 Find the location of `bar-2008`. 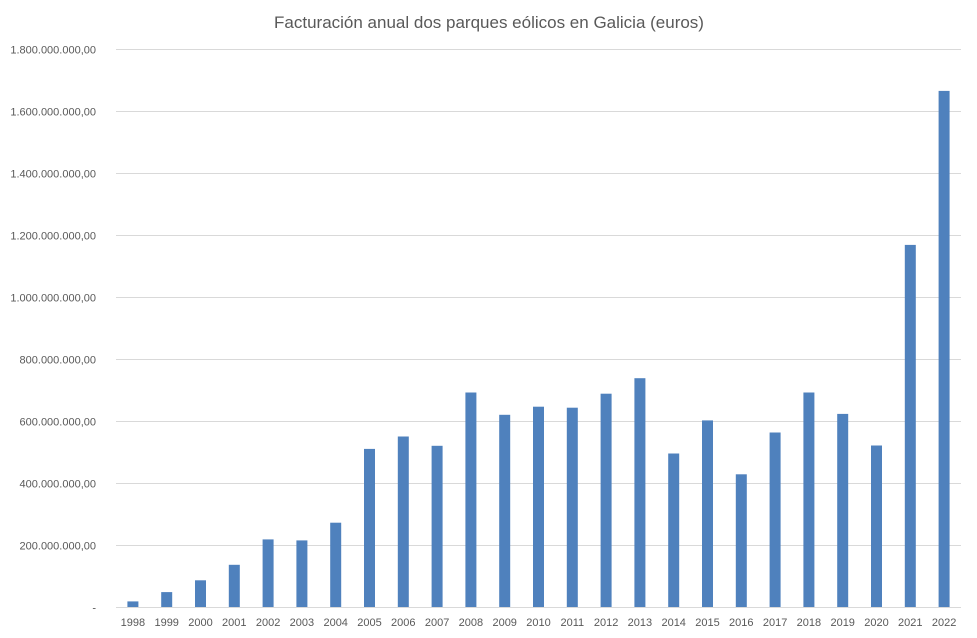

bar-2008 is located at coordinates (471, 499).